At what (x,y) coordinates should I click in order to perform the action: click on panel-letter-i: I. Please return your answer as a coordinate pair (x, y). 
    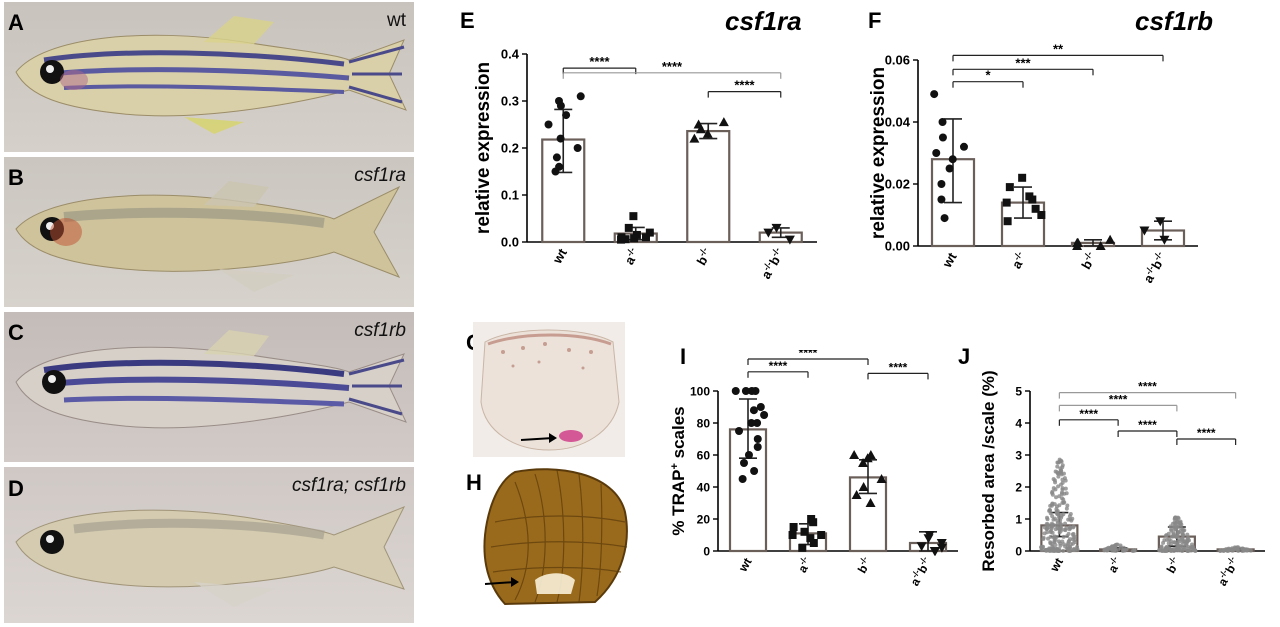
    Looking at the image, I should click on (683, 356).